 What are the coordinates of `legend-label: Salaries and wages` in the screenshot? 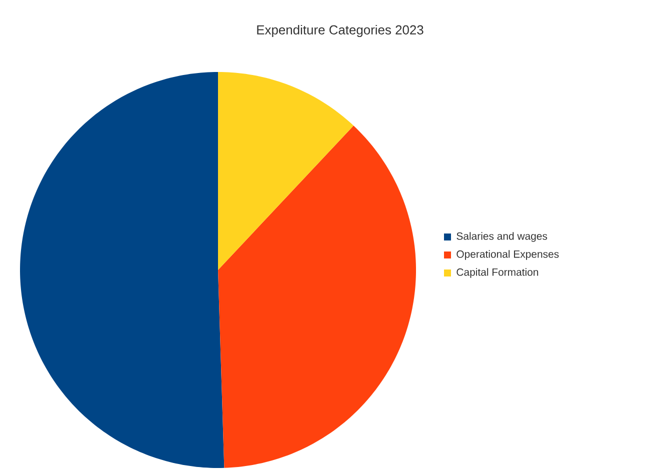 It's located at (502, 237).